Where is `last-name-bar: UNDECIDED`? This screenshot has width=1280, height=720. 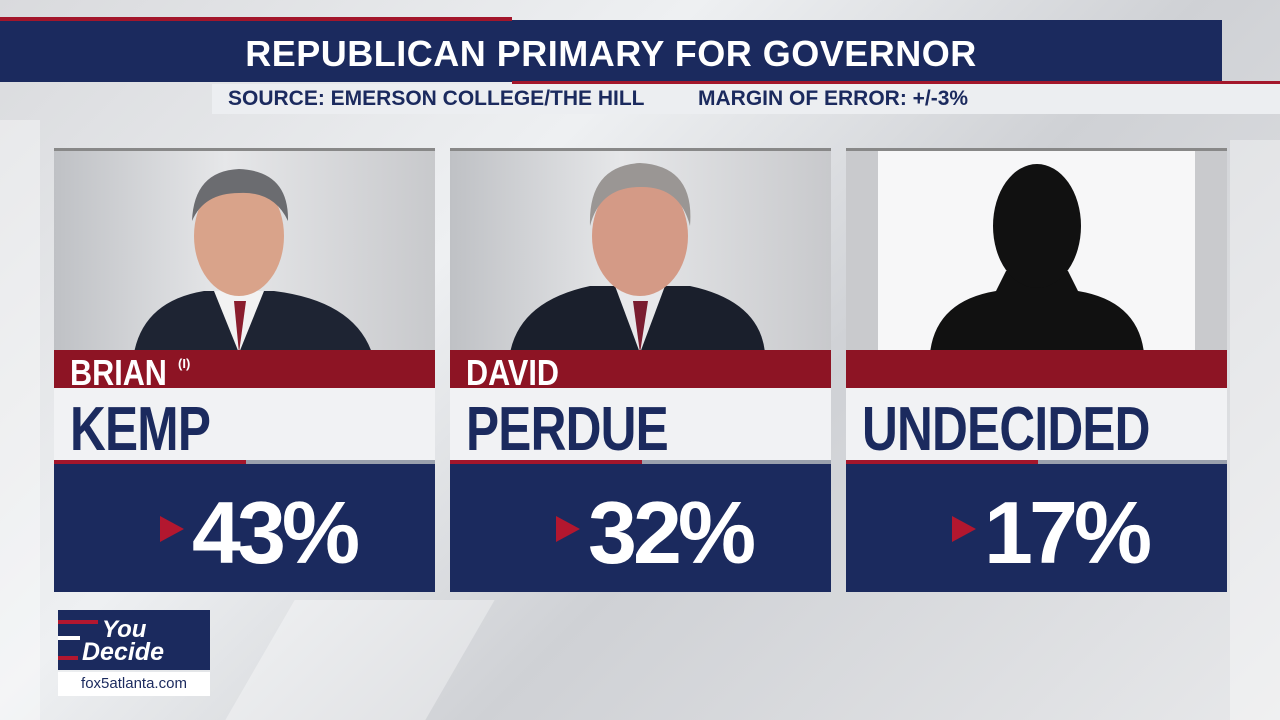
last-name-bar: UNDECIDED is located at coordinates (1036, 426).